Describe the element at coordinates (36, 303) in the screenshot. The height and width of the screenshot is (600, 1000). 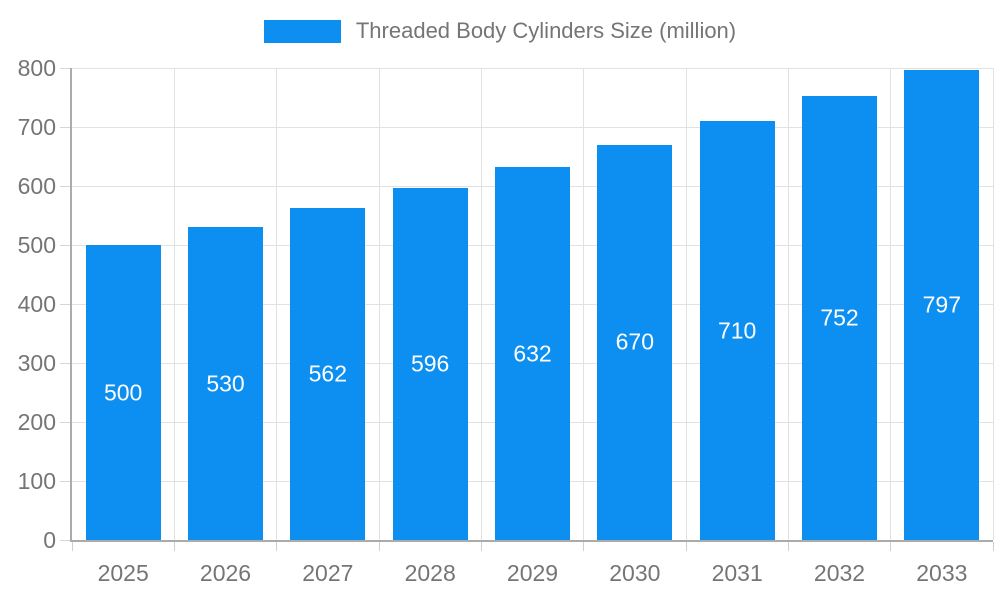
I see `y-axis-label: 400` at that location.